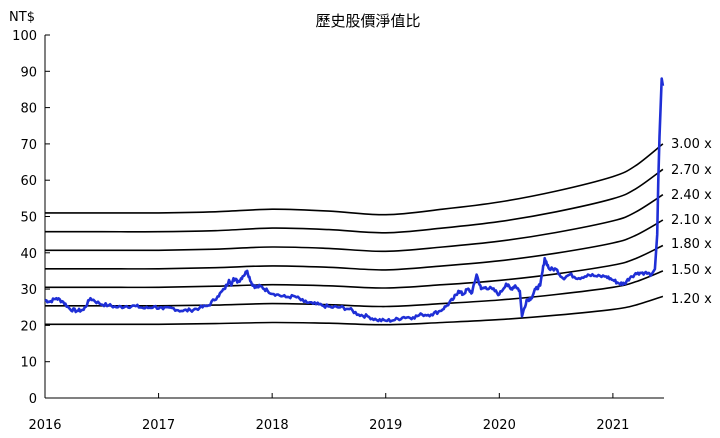 The height and width of the screenshot is (438, 720). I want to click on y-tick-label: 10, so click(28, 363).